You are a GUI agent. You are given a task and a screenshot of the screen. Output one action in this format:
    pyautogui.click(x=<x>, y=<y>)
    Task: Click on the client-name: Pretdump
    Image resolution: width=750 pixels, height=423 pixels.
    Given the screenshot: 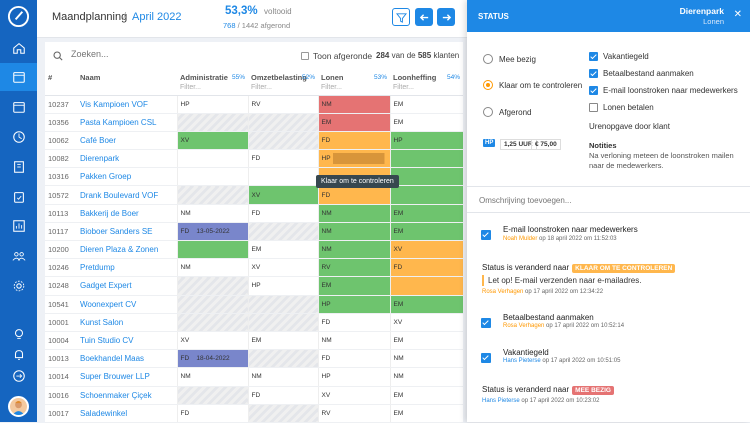 What is the action you would take?
    pyautogui.click(x=127, y=268)
    